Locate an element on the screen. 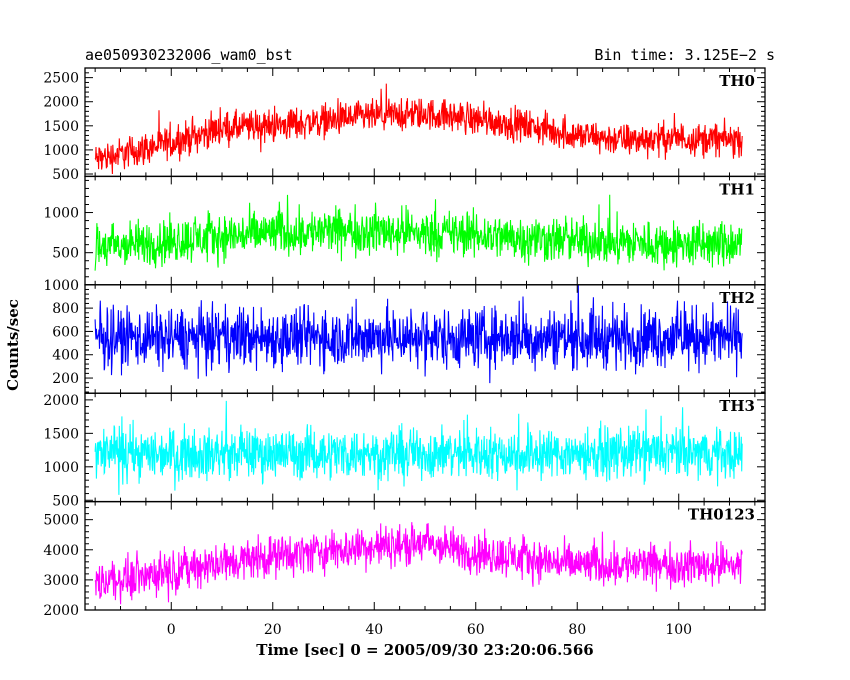  channel-label: TH2 is located at coordinates (737, 298).